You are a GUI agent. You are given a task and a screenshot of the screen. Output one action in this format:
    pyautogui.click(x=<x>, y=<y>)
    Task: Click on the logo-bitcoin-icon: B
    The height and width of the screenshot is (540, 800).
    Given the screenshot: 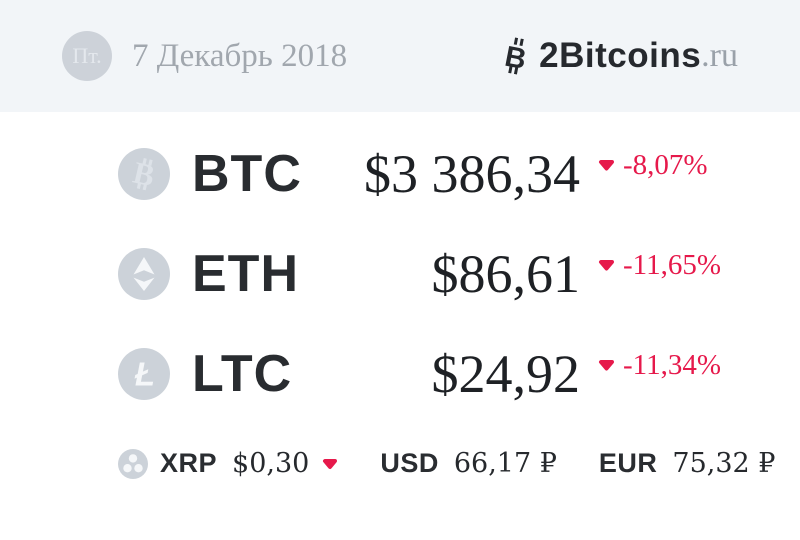 What is the action you would take?
    pyautogui.click(x=515, y=56)
    